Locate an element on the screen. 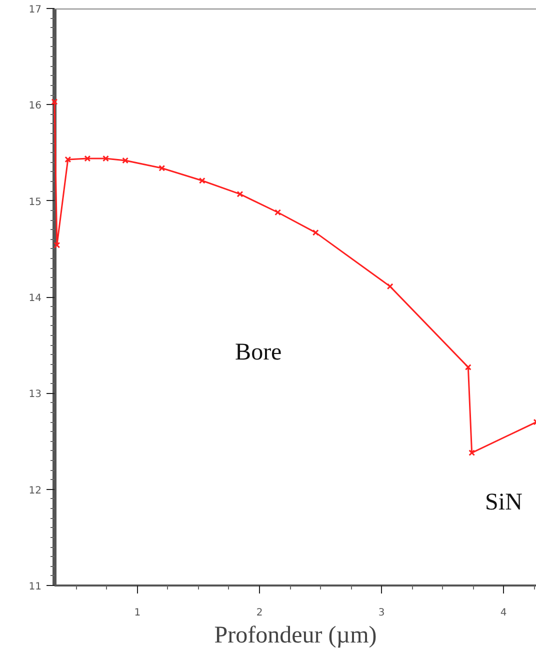 This screenshot has height=670, width=536. y-tick-label: 13 is located at coordinates (35, 394).